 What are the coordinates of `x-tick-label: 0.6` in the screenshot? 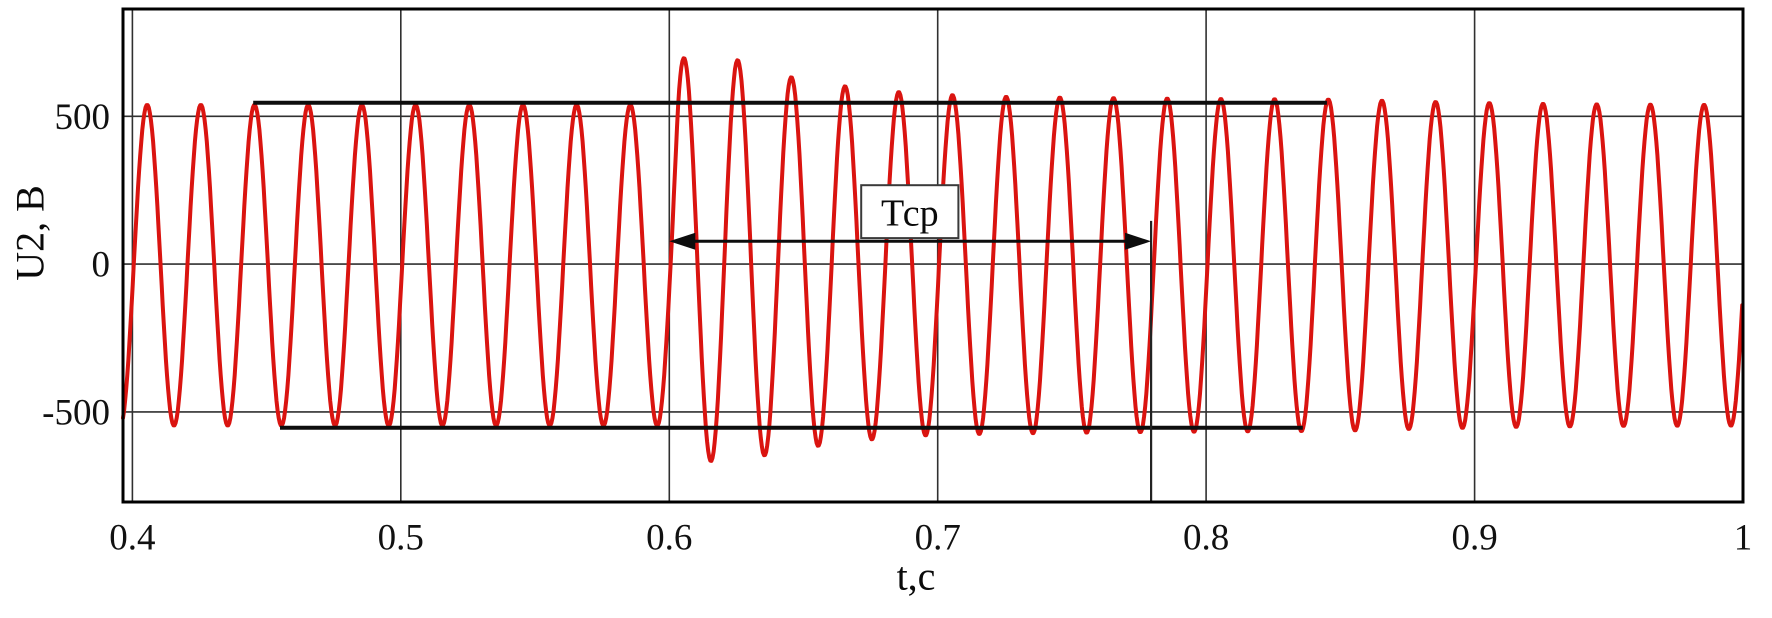 It's located at (669, 538).